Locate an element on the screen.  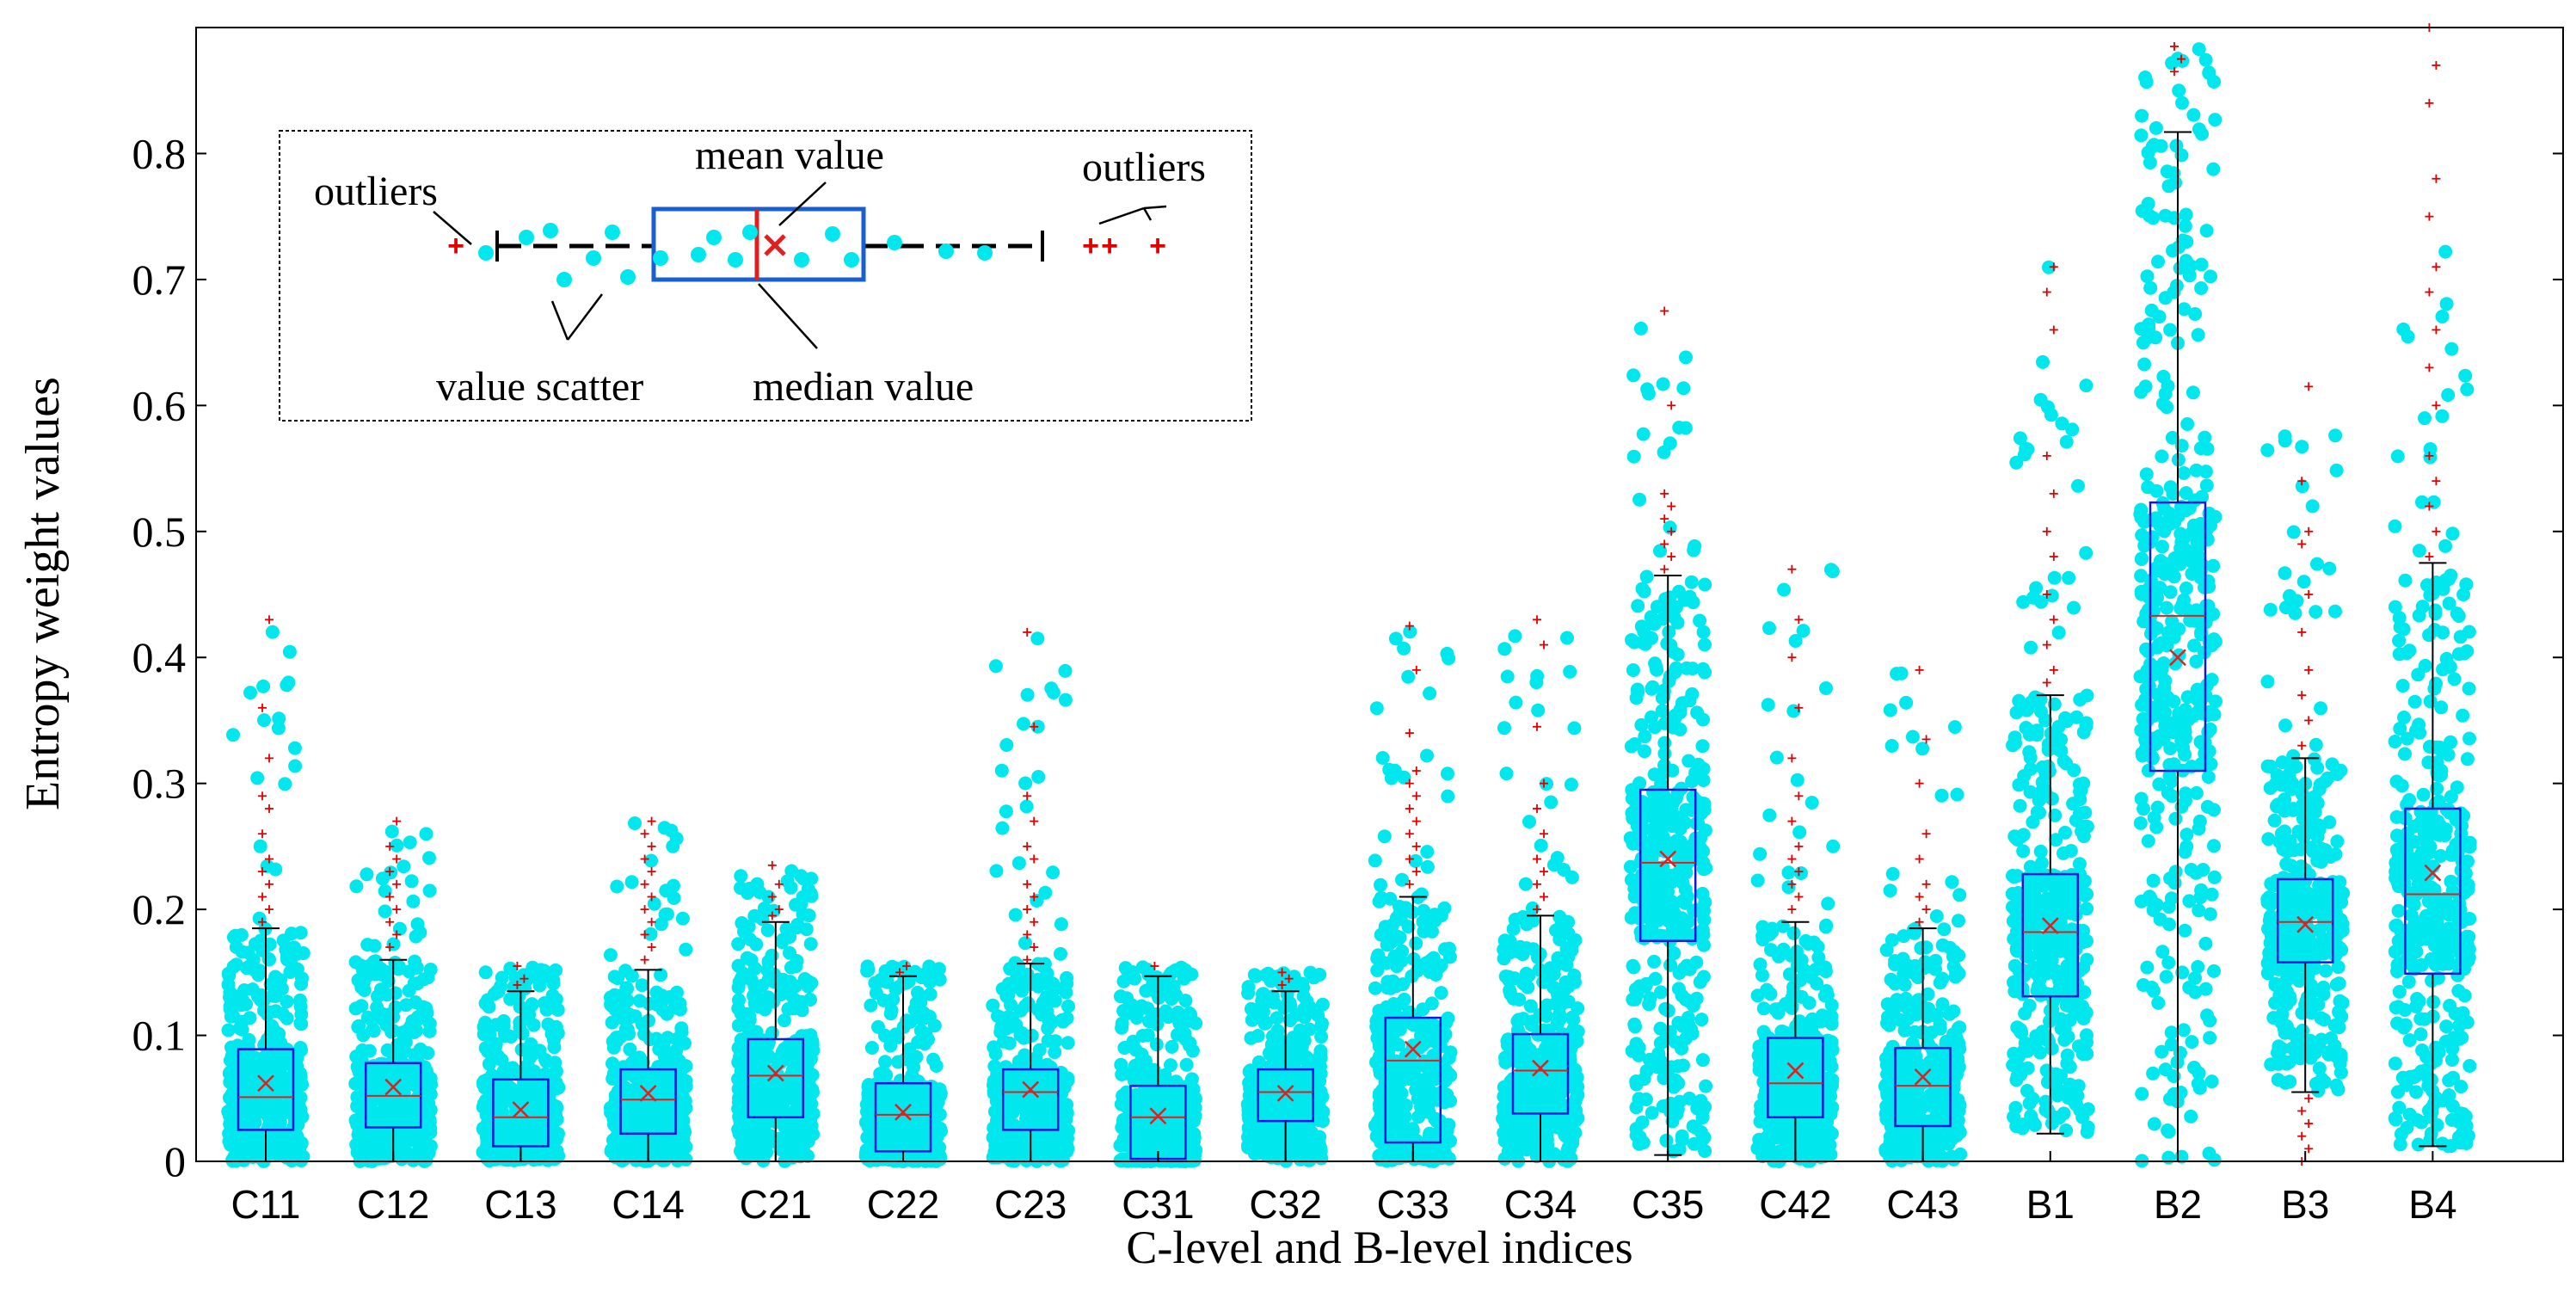
value-scatter-B3 is located at coordinates (2305, 763).